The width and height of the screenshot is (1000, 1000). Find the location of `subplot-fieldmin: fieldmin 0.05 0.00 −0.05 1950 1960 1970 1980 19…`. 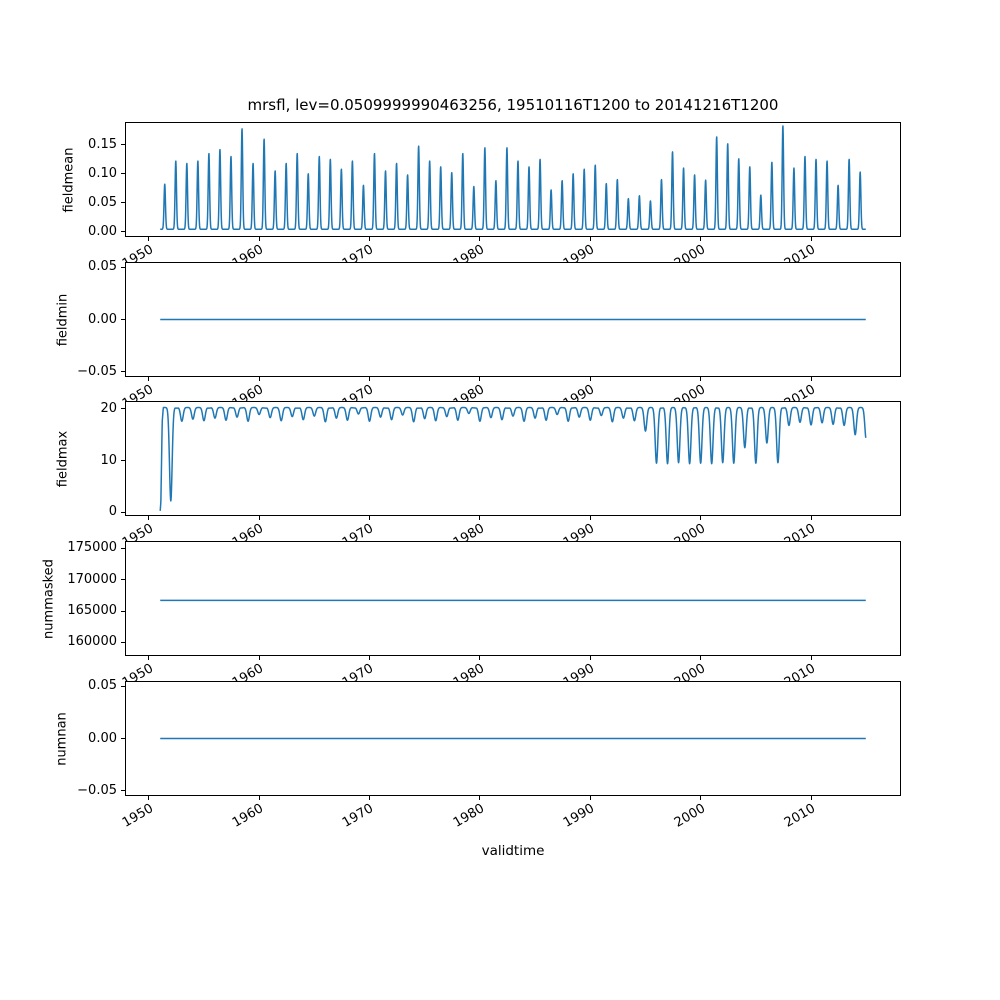

subplot-fieldmin: fieldmin 0.05 0.00 −0.05 1950 1960 1970 1980 19… is located at coordinates (478, 336).